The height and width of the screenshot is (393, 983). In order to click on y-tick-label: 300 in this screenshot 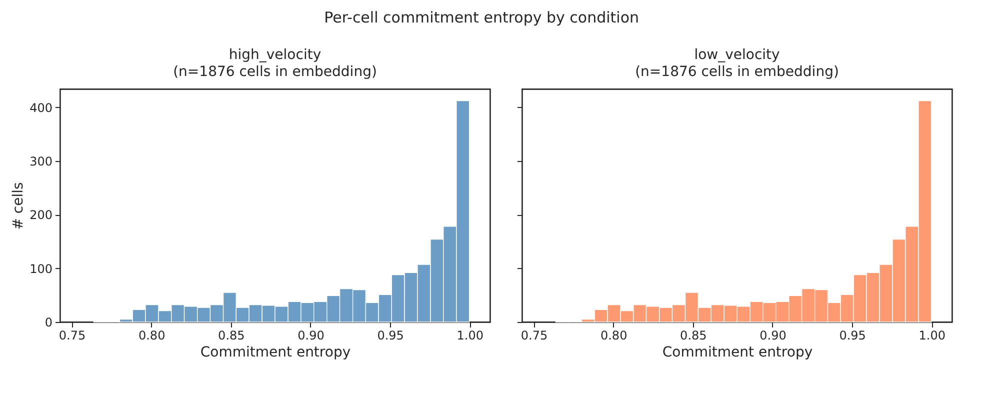, I will do `click(41, 161)`.